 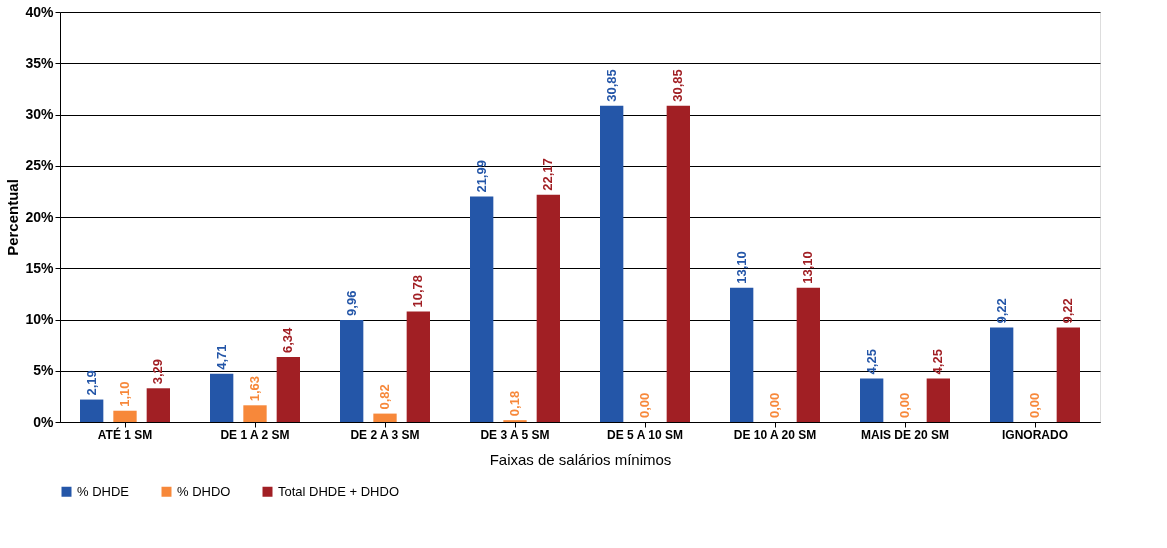 What do you see at coordinates (91, 383) in the screenshot?
I see `data-label: 2,19` at bounding box center [91, 383].